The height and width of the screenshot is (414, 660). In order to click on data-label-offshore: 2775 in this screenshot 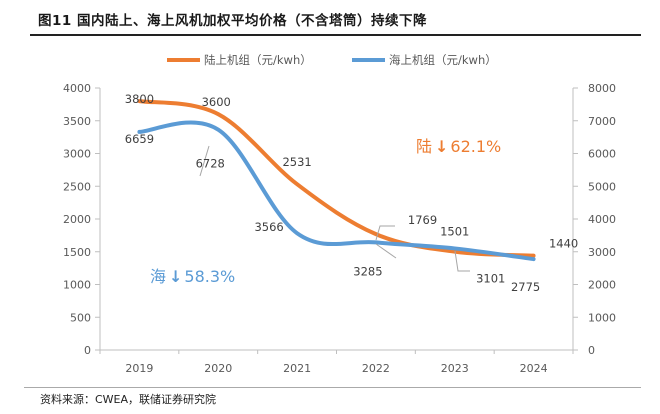, I will do `click(525, 287)`.